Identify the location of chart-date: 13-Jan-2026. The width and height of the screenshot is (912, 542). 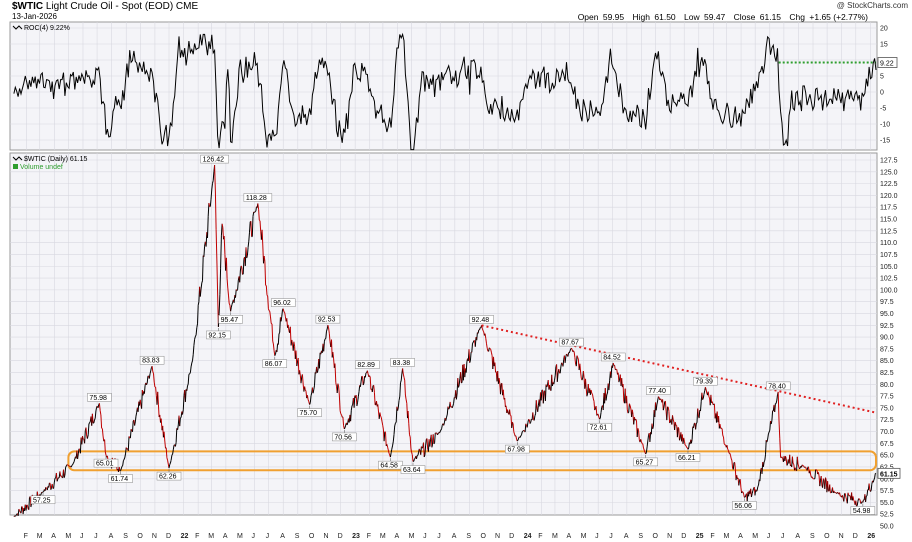
(34, 16).